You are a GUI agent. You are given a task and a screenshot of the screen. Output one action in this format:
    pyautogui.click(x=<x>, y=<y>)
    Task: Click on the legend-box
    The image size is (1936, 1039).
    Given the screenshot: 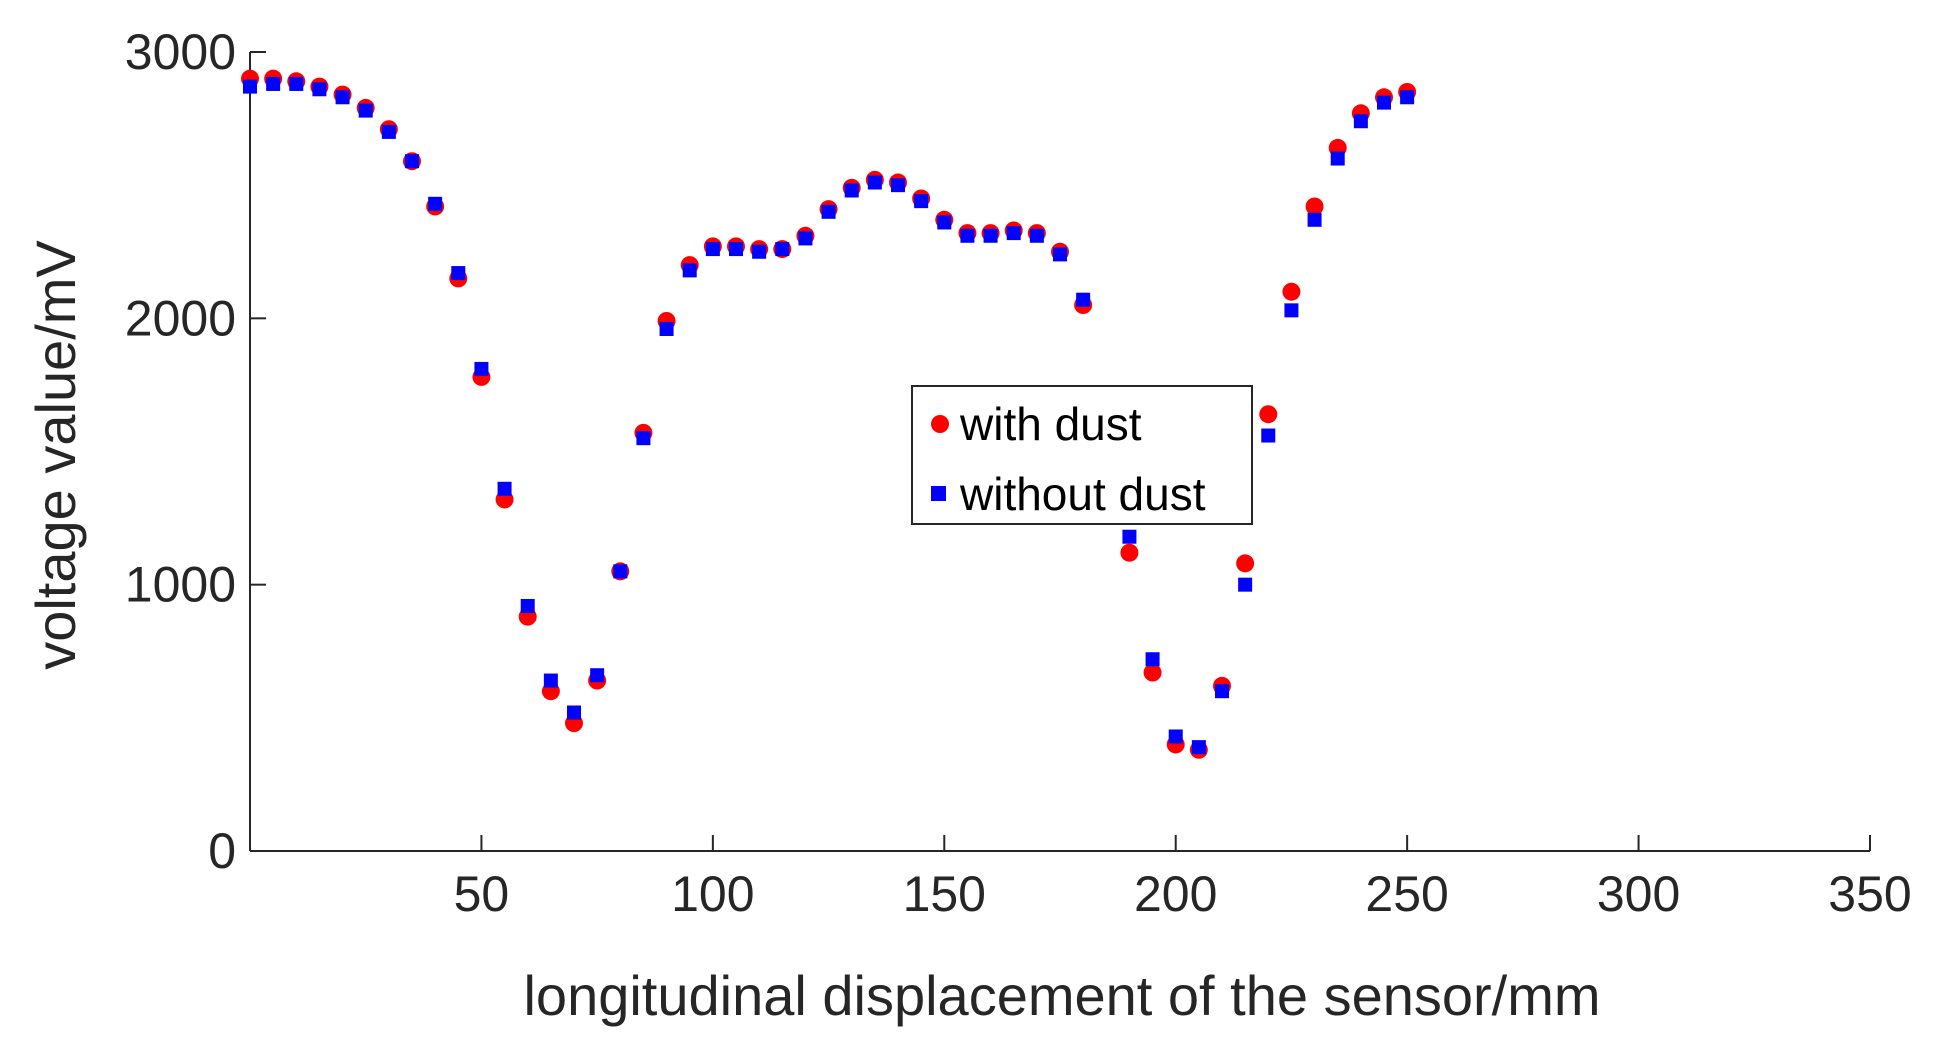 What is the action you would take?
    pyautogui.click(x=1082, y=455)
    